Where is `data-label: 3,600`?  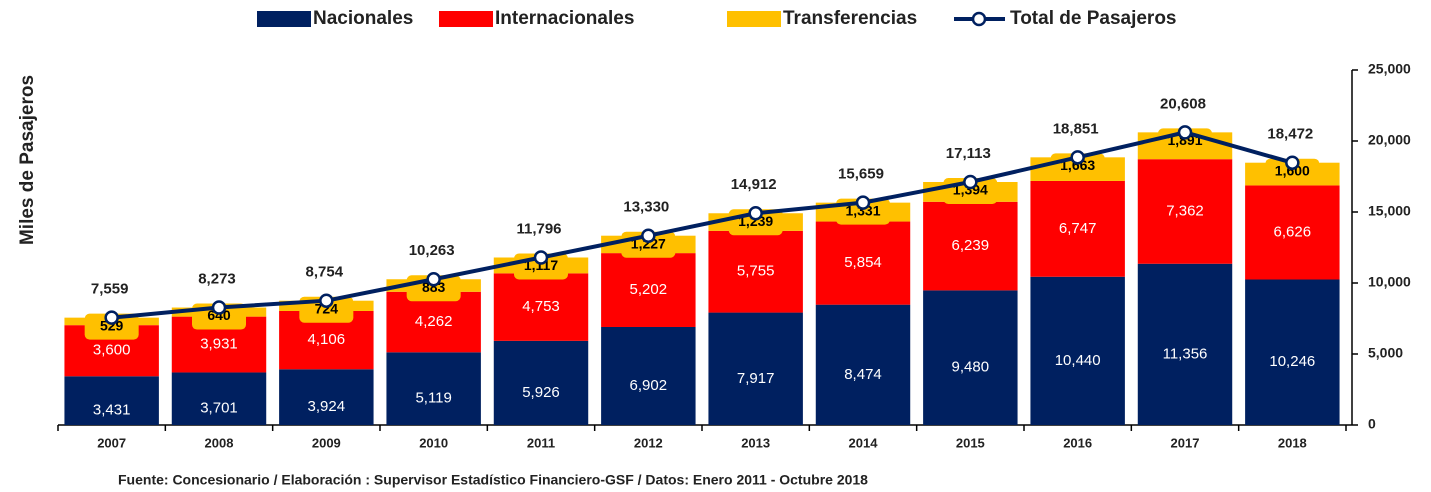
data-label: 3,600 is located at coordinates (112, 350).